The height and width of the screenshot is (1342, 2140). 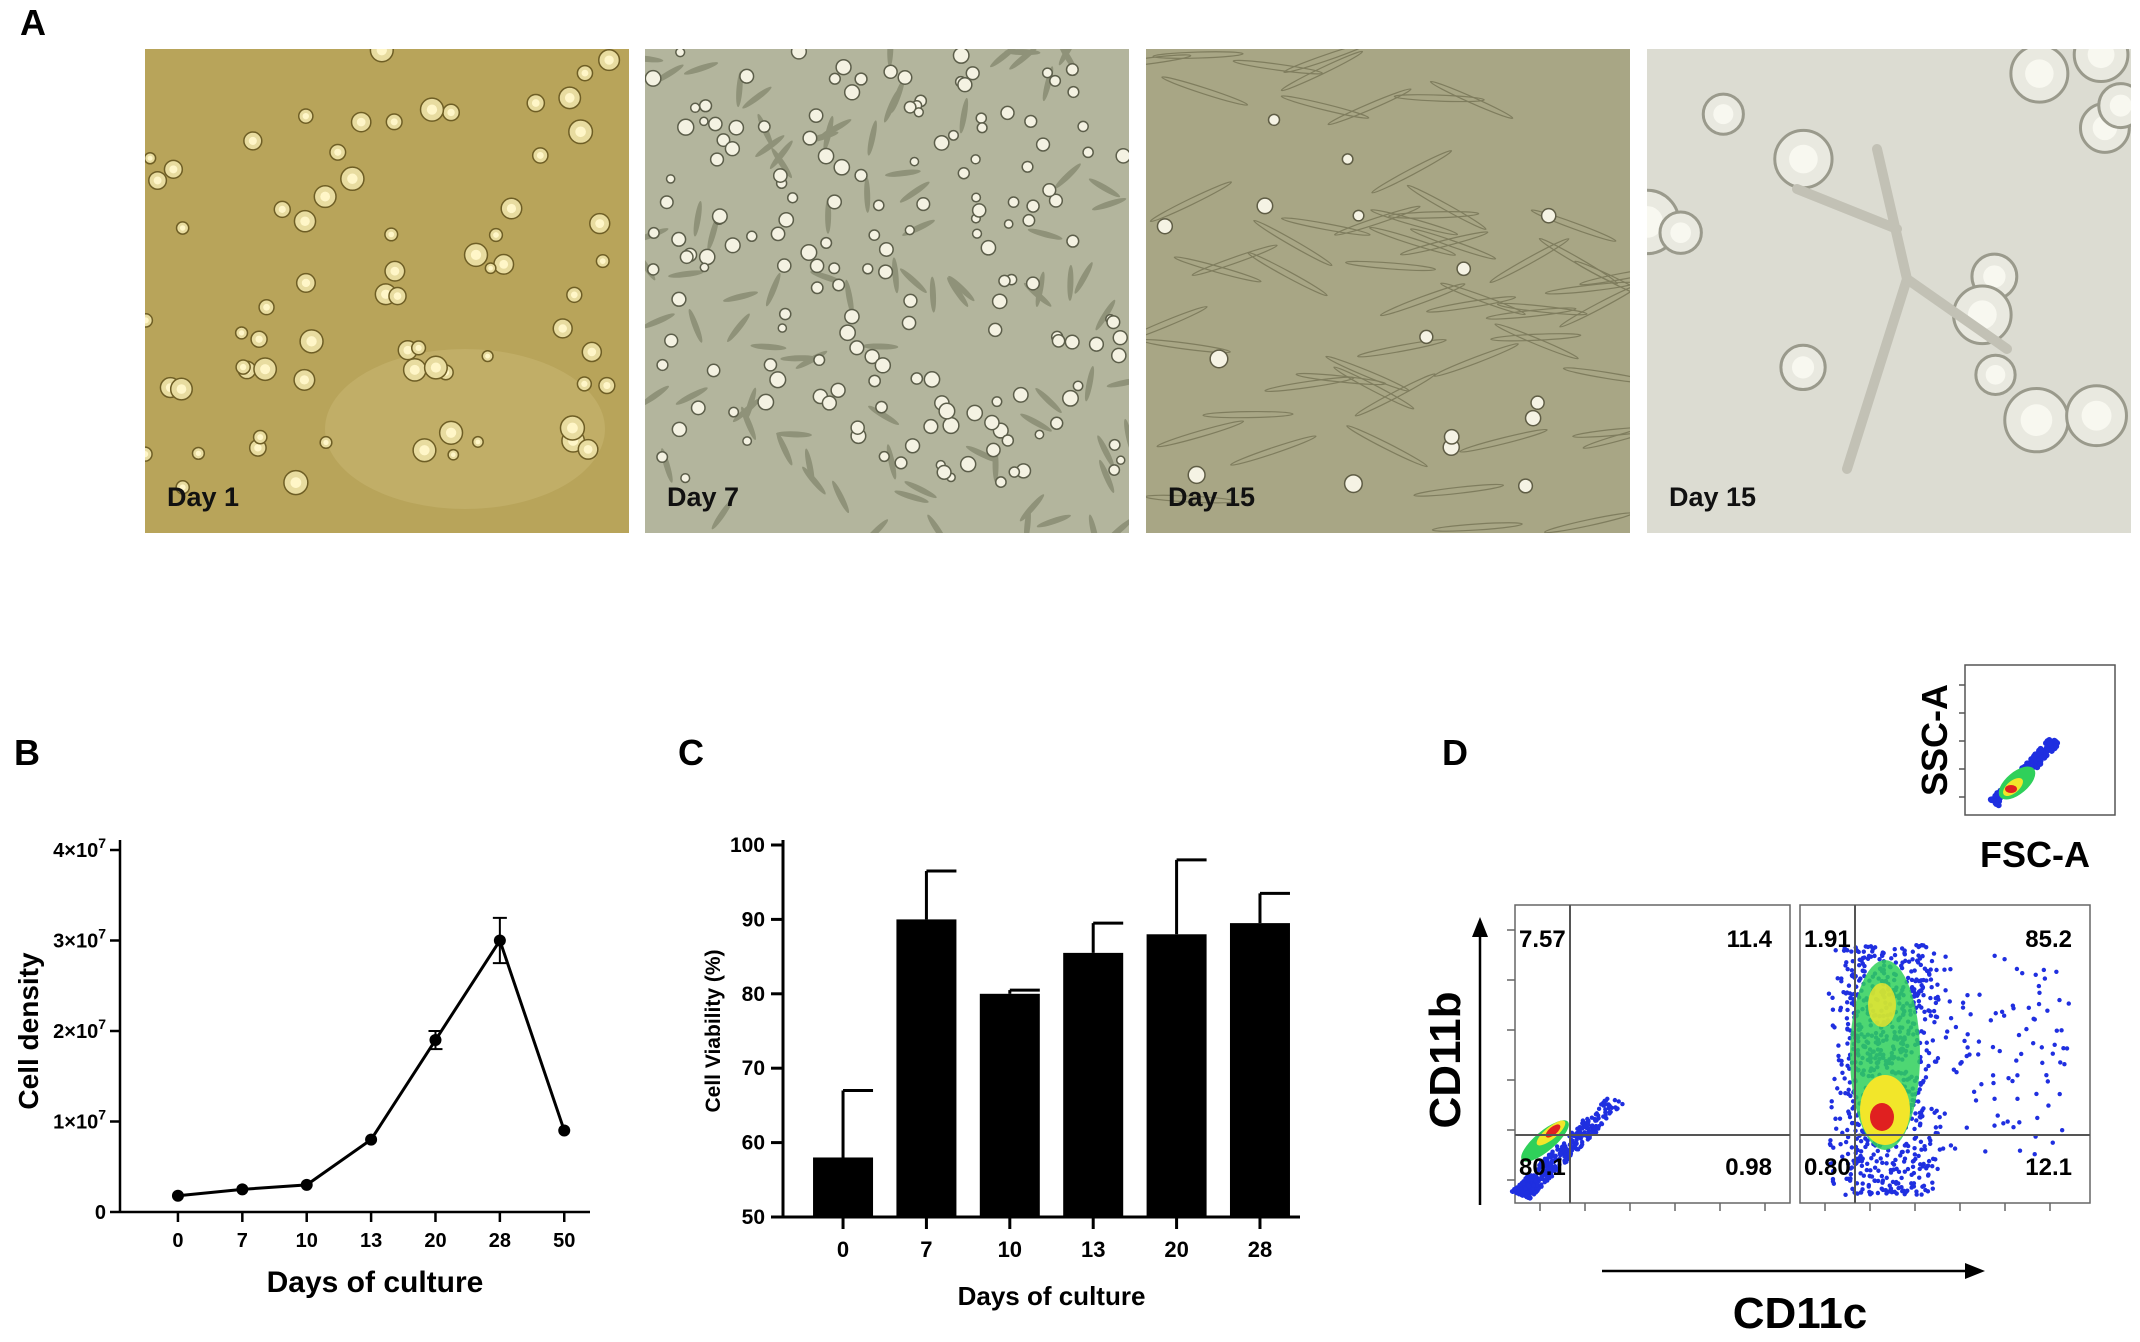 What do you see at coordinates (1388, 291) in the screenshot?
I see `micrograph-day-15-a: Day 15` at bounding box center [1388, 291].